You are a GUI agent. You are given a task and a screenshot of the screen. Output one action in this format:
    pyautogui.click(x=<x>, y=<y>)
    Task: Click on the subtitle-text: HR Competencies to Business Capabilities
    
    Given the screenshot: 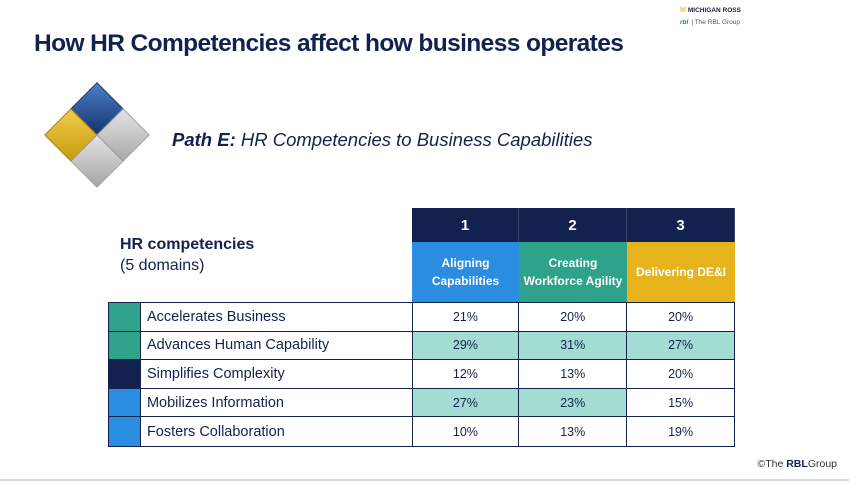 What is the action you would take?
    pyautogui.click(x=414, y=139)
    